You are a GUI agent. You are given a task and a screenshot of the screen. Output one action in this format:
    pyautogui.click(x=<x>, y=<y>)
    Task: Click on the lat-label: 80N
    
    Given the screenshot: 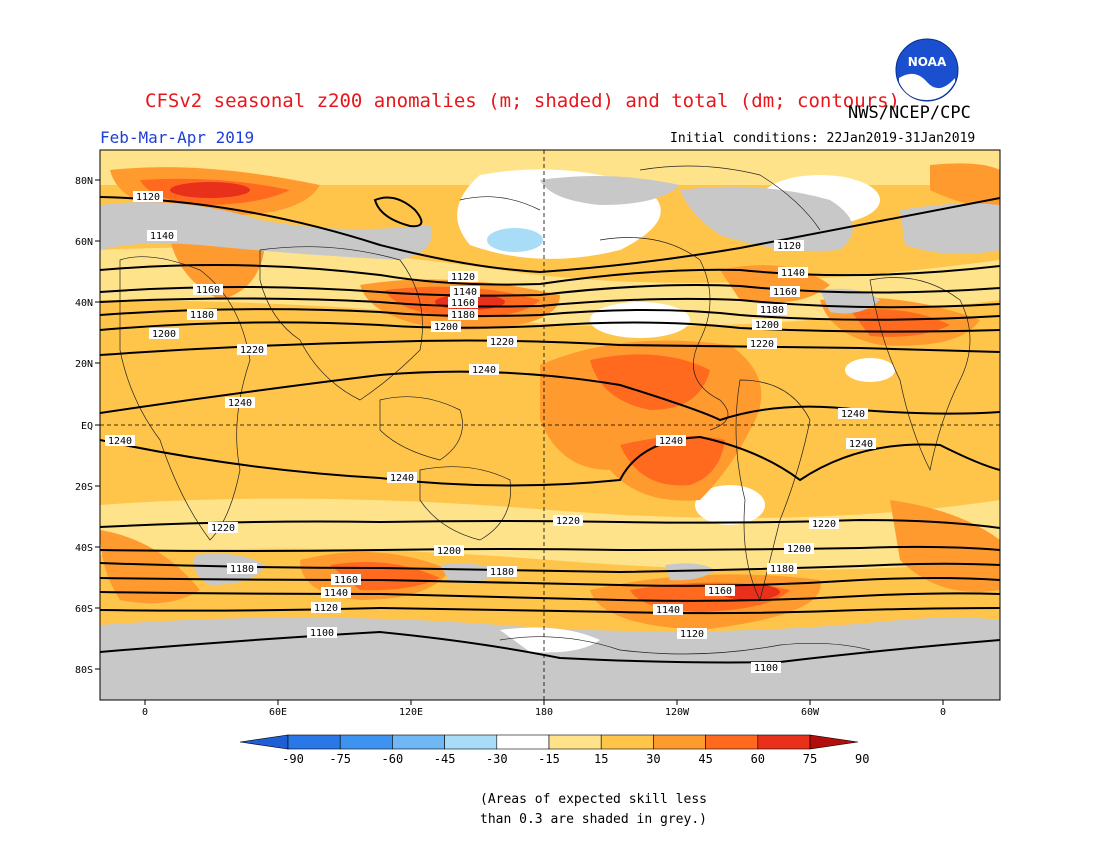 What is the action you would take?
    pyautogui.click(x=84, y=181)
    